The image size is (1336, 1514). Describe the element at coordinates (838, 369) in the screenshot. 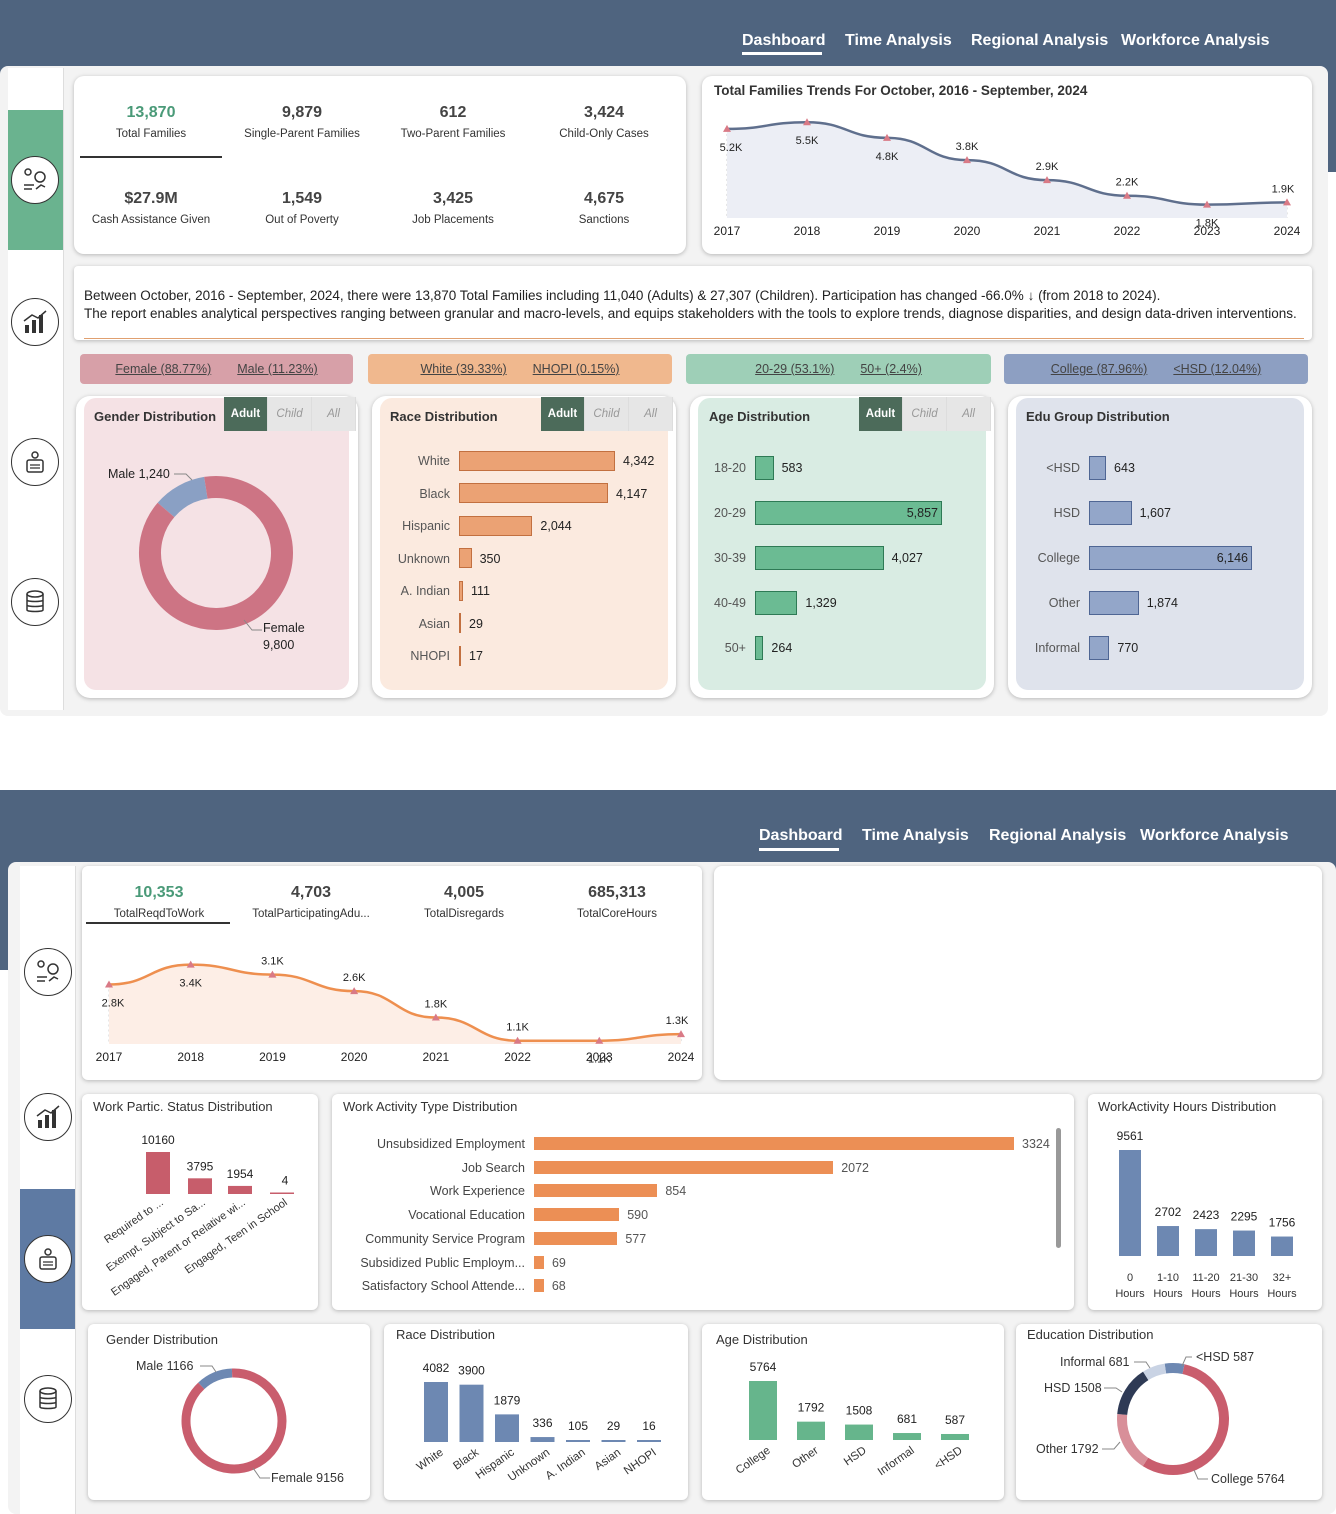

I see `age-pill: 20-29 (53.1%) 50+ (2.4%)` at that location.